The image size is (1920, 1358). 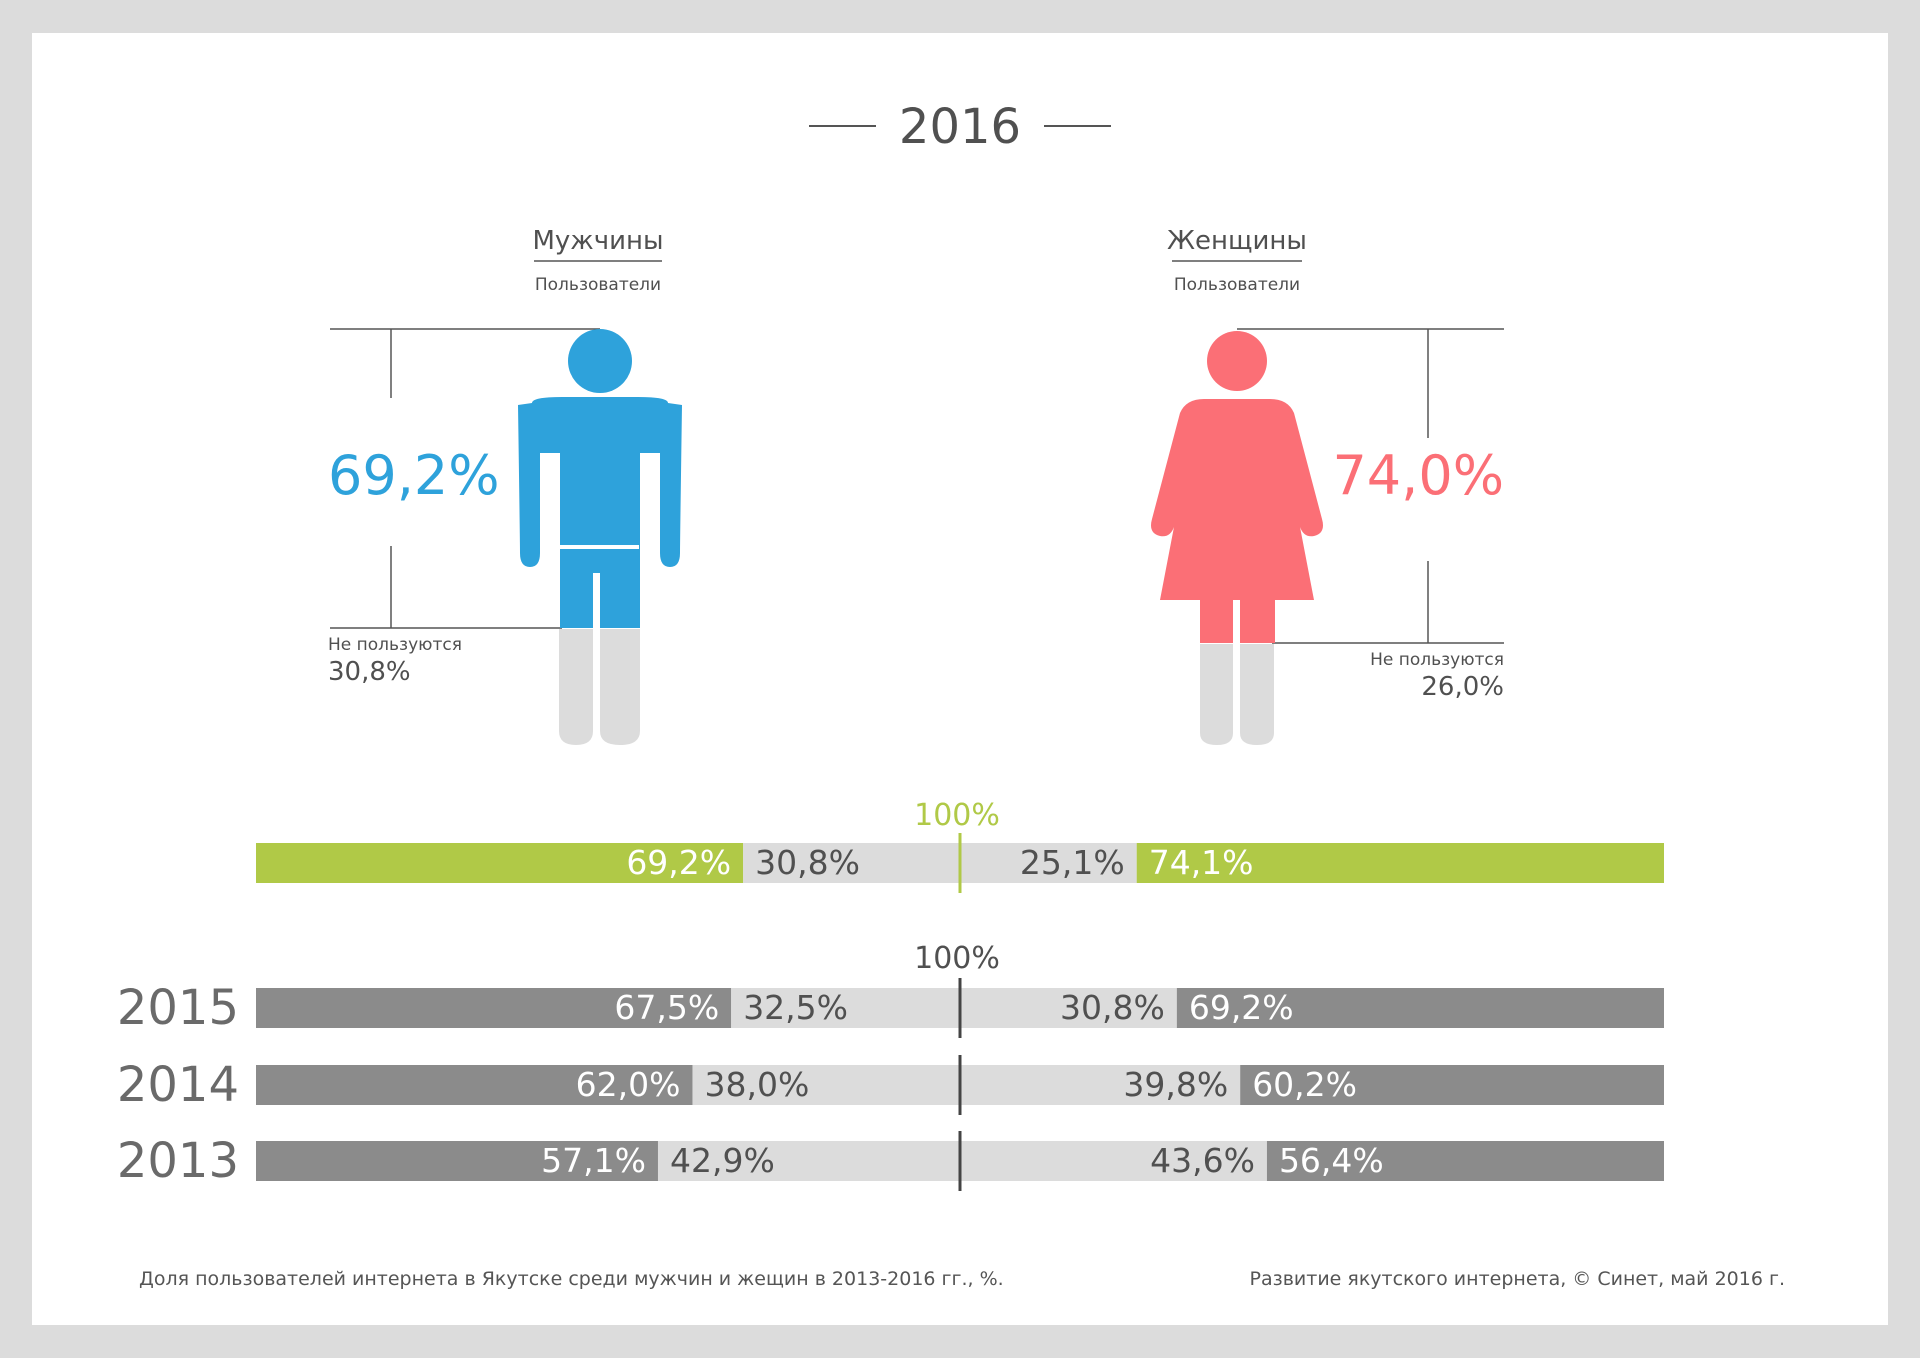 I want to click on label-men-nonusers-2014: 38,0%, so click(x=756, y=1084).